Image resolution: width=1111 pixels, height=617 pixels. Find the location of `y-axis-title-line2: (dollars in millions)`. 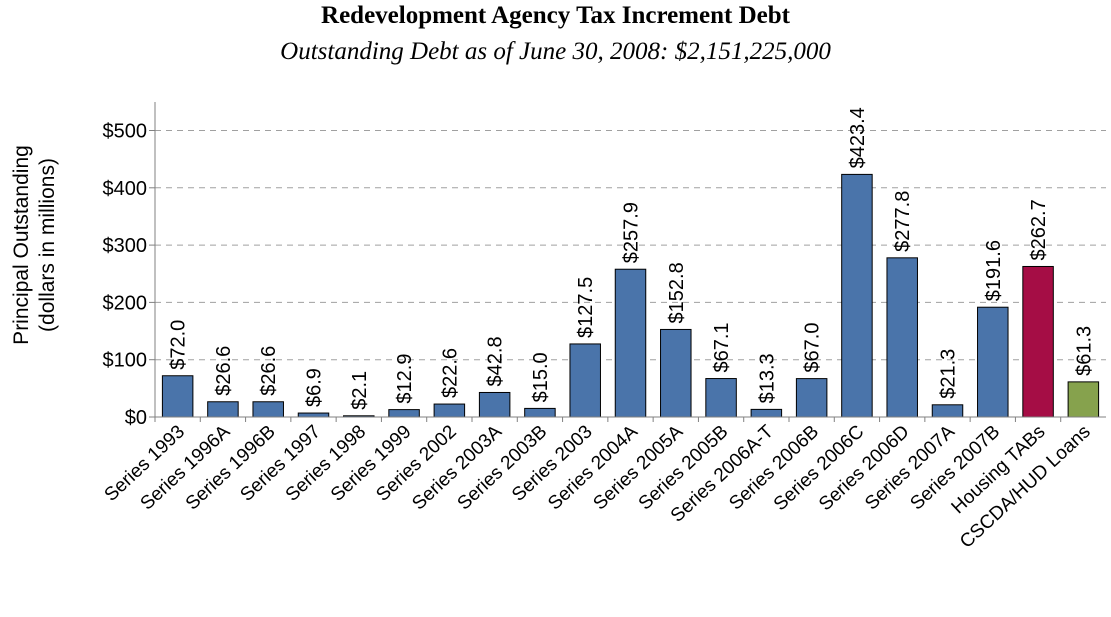

y-axis-title-line2: (dollars in millions) is located at coordinates (47, 245).